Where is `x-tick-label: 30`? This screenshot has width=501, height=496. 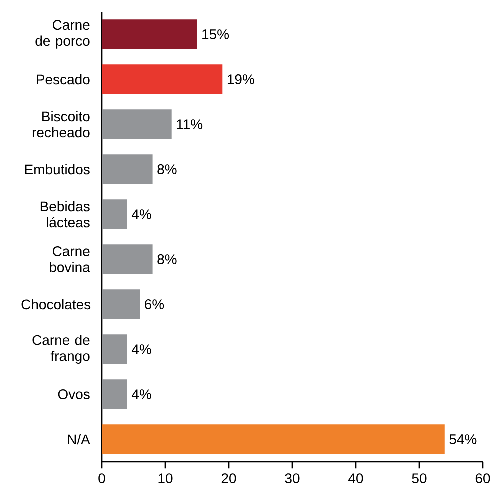
x-tick-label: 30 is located at coordinates (292, 479).